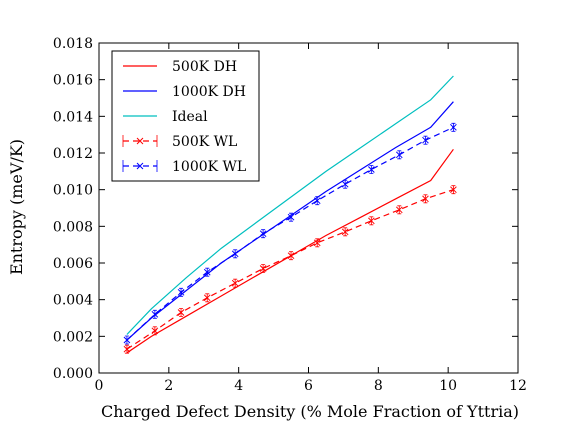 This screenshot has height=436, width=581. Describe the element at coordinates (308, 386) in the screenshot. I see `x-tick-label: 6` at that location.